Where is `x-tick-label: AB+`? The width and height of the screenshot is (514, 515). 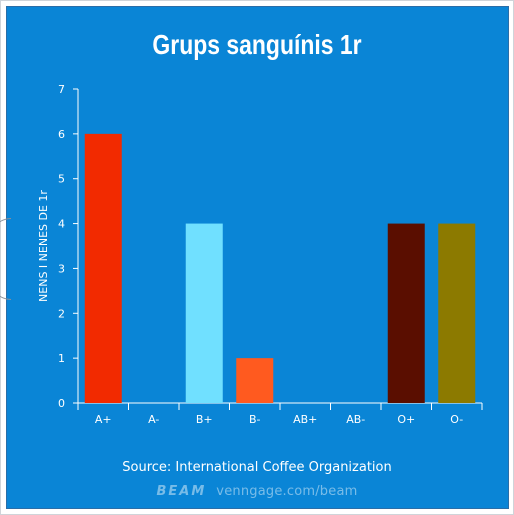 x-tick-label: AB+ is located at coordinates (305, 419).